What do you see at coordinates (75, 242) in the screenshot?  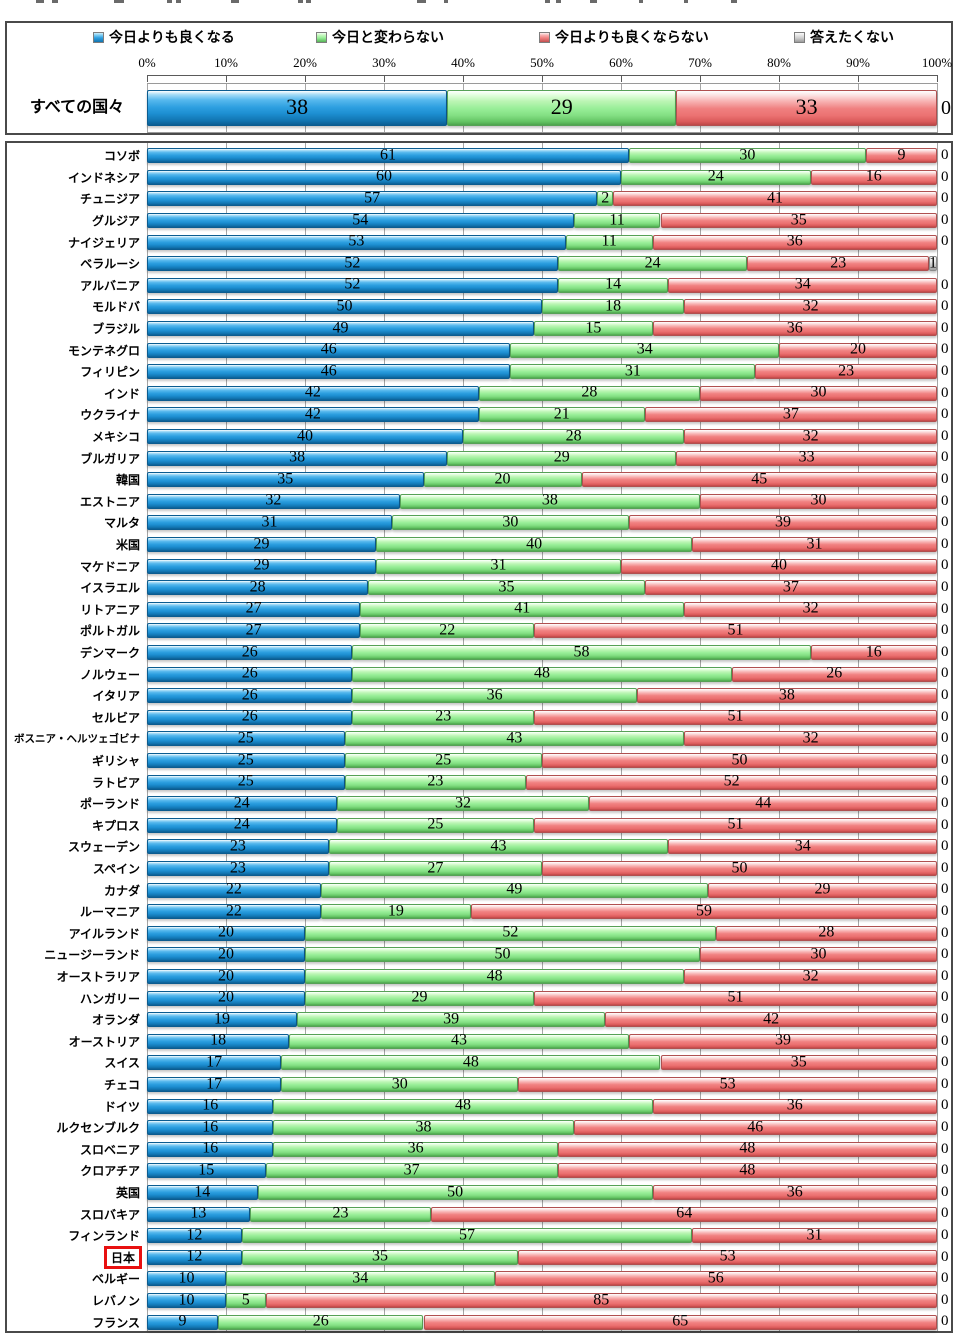 I see `country-label-cell: ナイジェリア` at bounding box center [75, 242].